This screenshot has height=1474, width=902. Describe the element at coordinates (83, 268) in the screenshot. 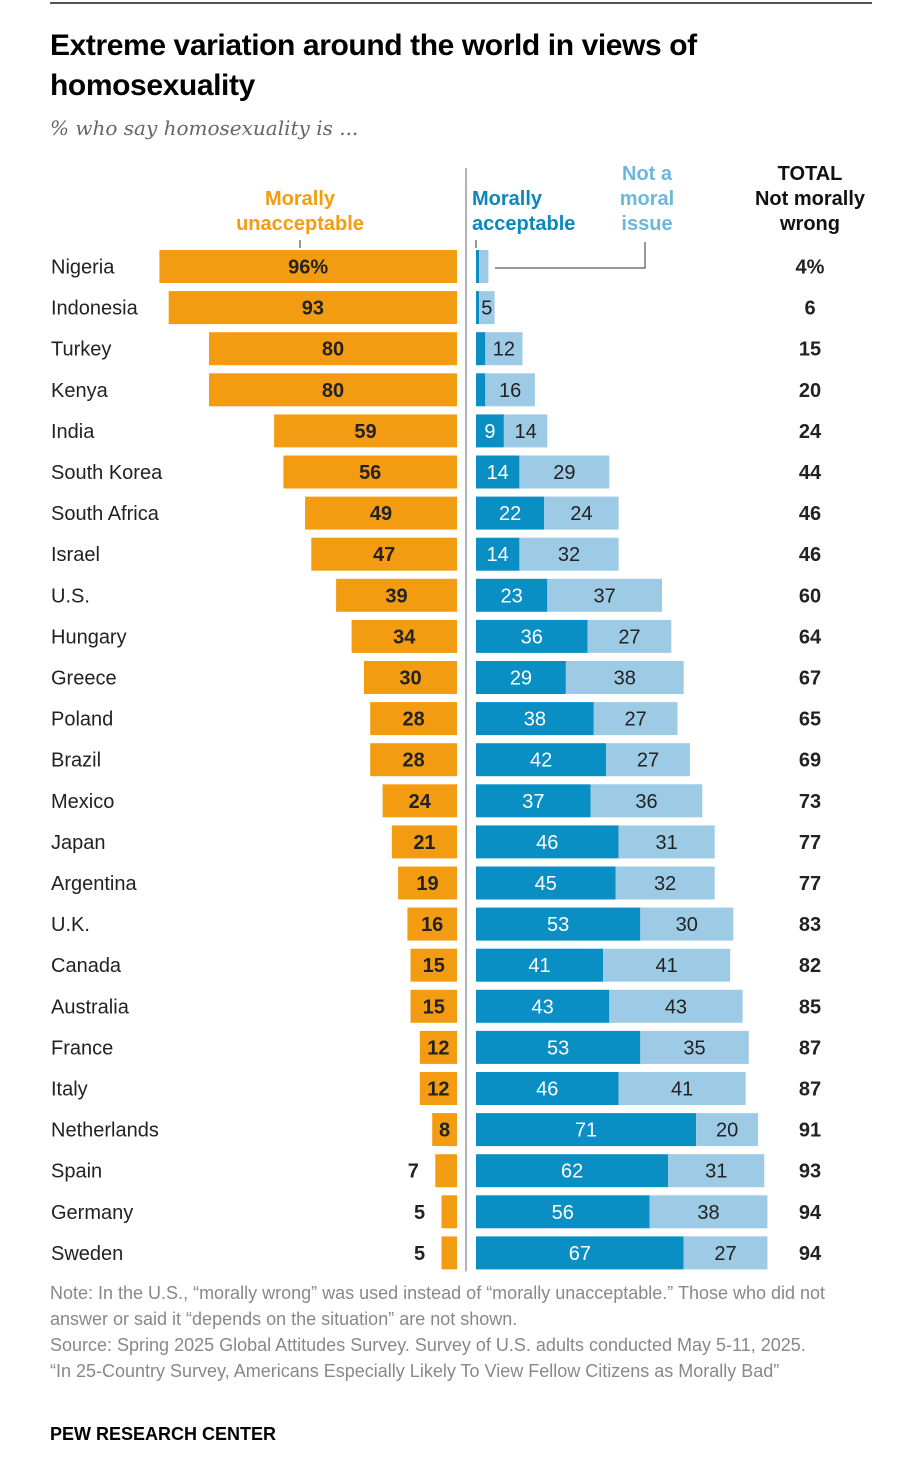

I see `country-label: Nigeria` at that location.